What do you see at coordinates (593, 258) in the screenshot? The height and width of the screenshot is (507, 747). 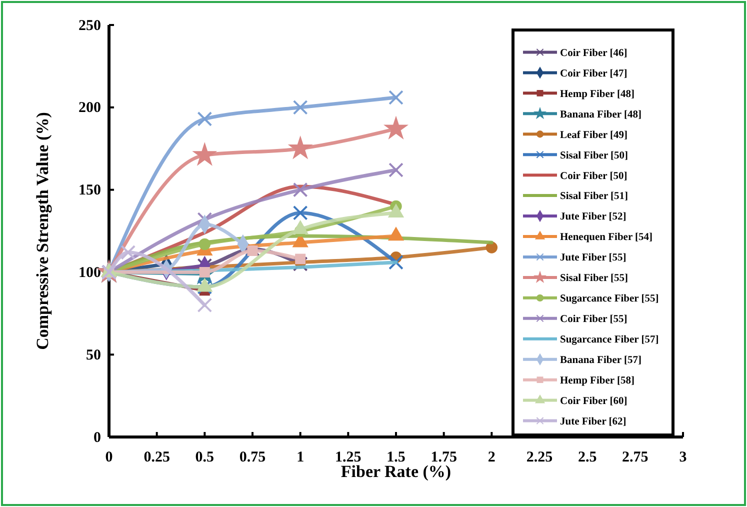 I see `legend-label: Jute Fiber [55]` at bounding box center [593, 258].